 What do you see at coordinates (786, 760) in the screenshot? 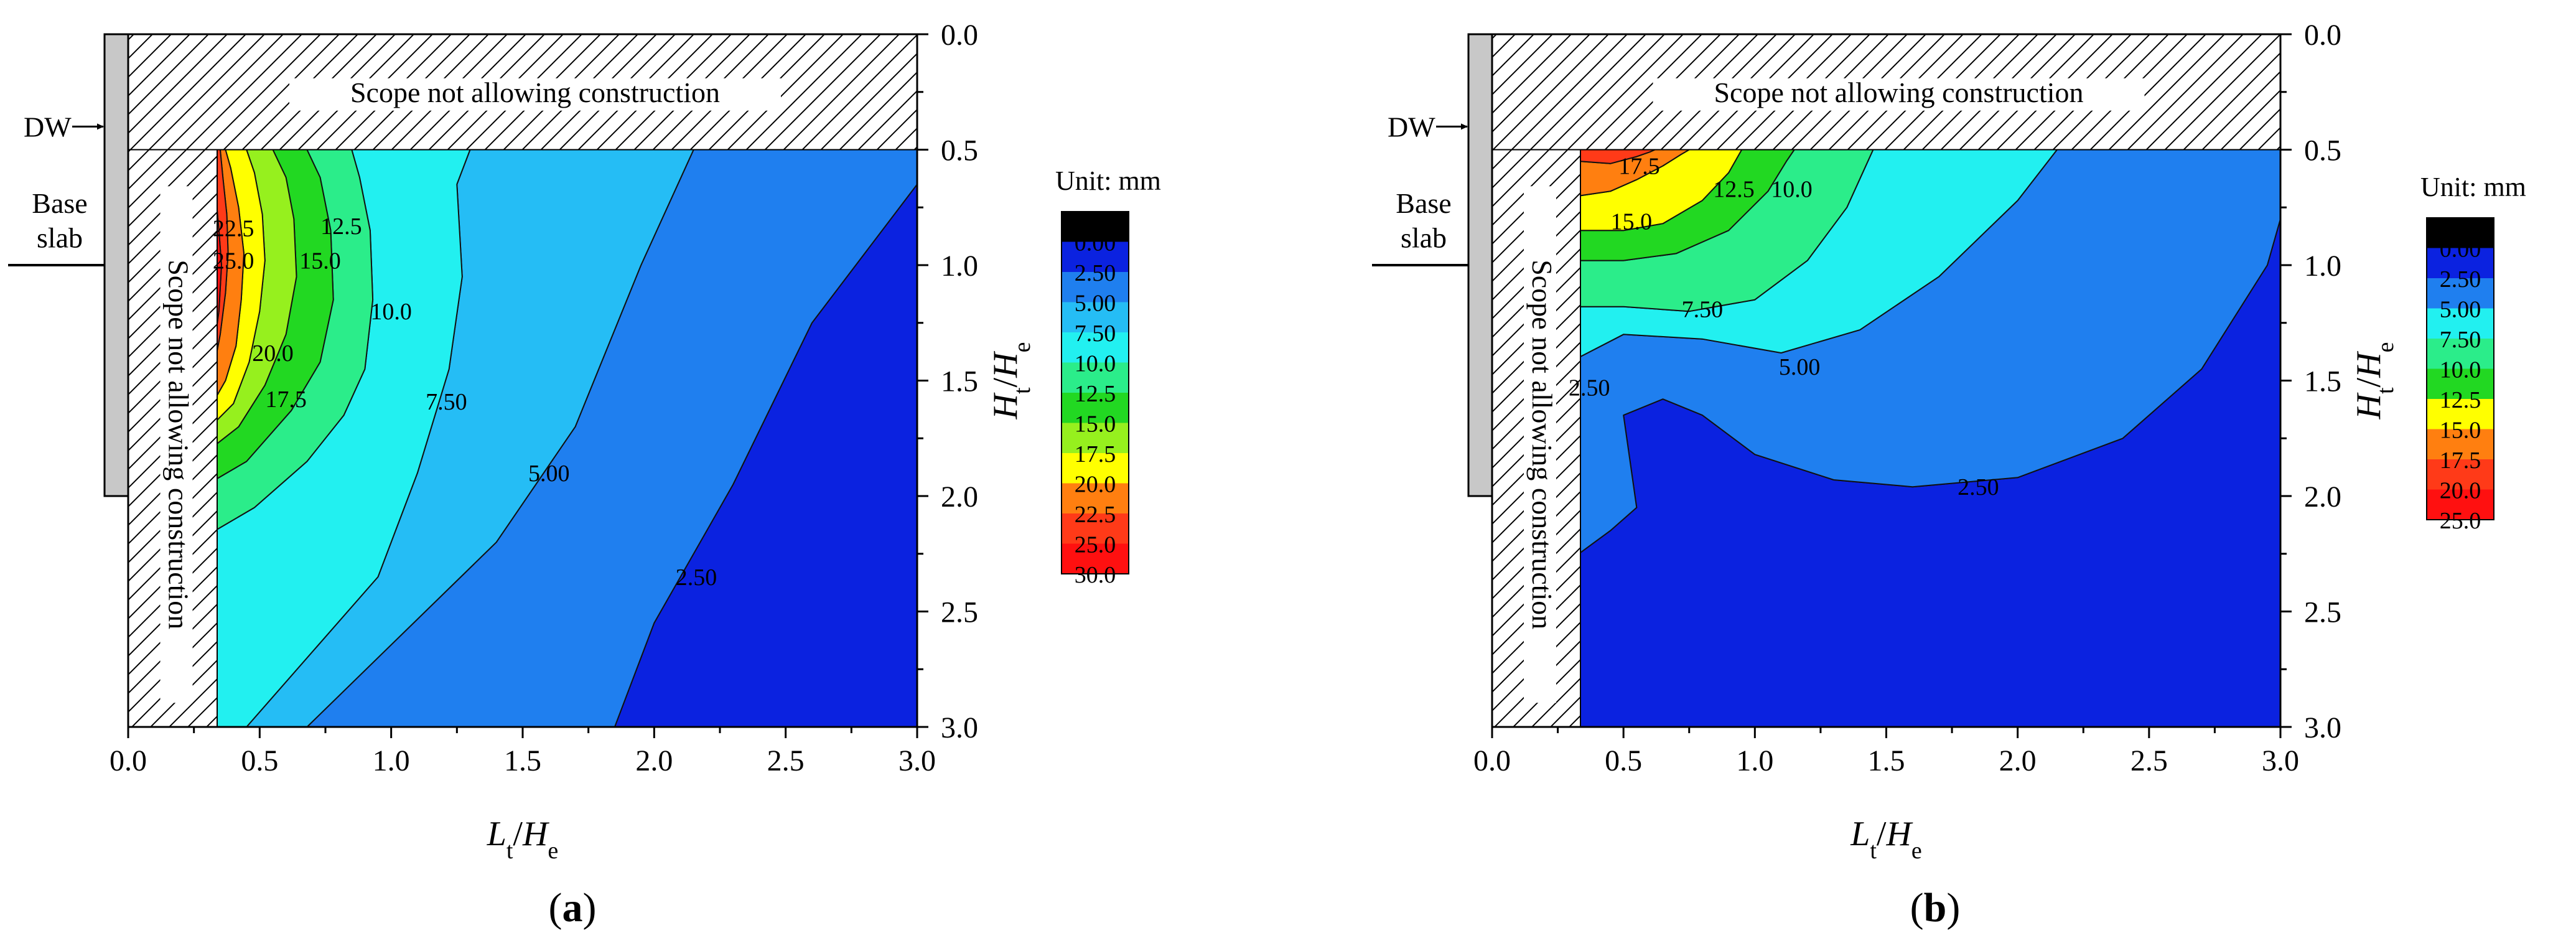
I see `panel-a-xtick-label-5: 2.5` at bounding box center [786, 760].